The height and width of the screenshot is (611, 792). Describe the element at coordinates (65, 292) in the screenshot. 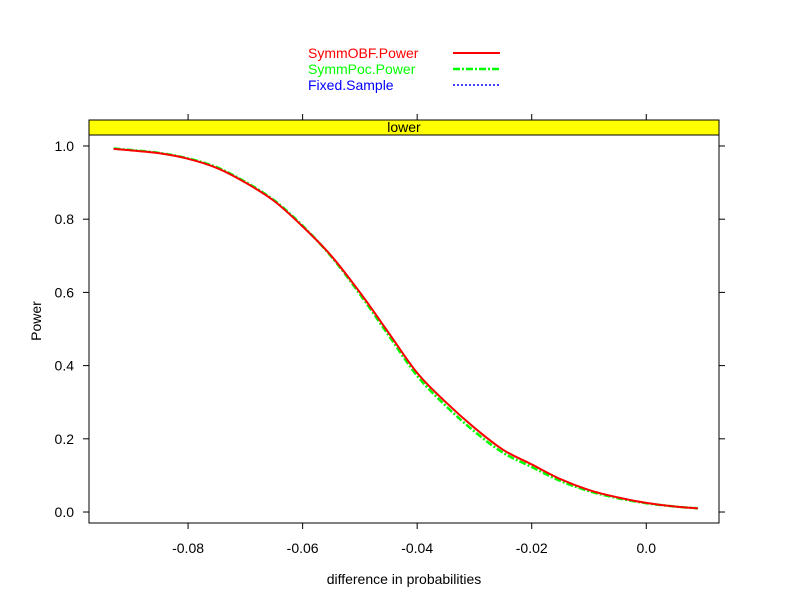

I see `y-tick-label: 0.6` at that location.